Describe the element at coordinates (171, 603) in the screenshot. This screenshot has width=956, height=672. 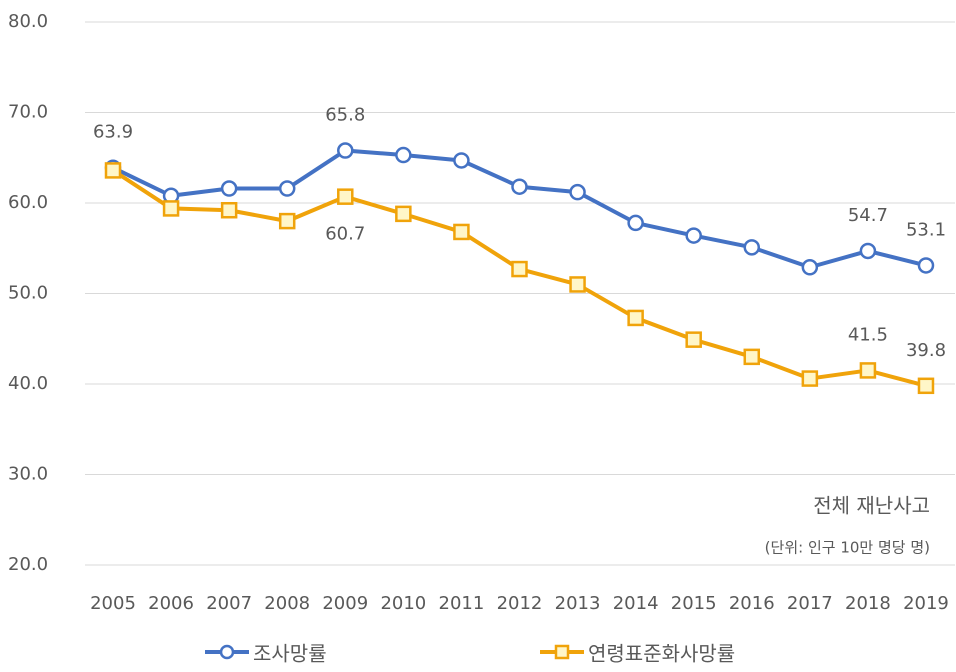
I see `x-tick-label: 2006` at that location.